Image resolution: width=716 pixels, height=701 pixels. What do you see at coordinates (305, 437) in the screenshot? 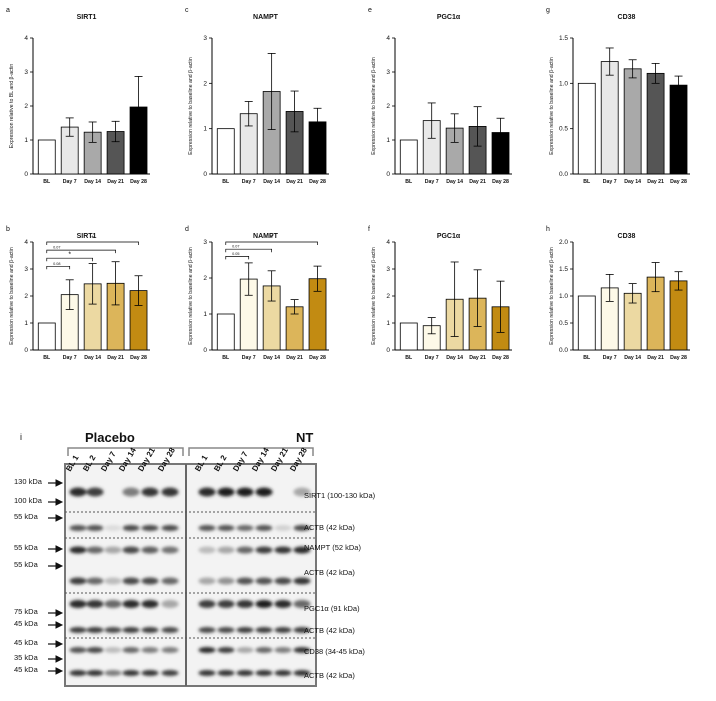
I see `group-label-nt: NT` at bounding box center [305, 437].